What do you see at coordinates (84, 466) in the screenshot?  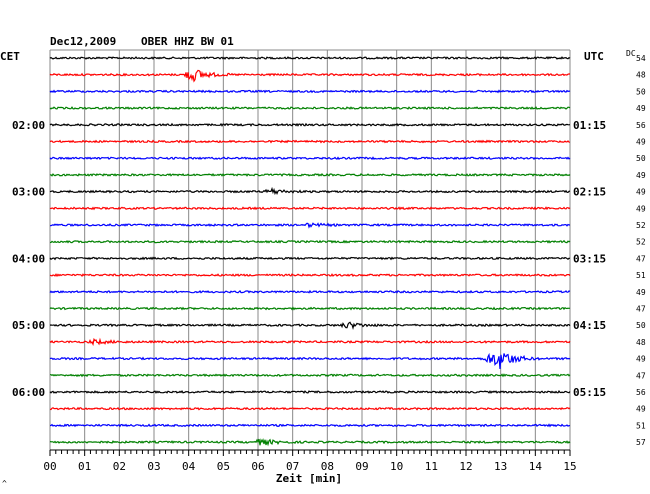 I see `x-tick-label: 01` at bounding box center [84, 466].